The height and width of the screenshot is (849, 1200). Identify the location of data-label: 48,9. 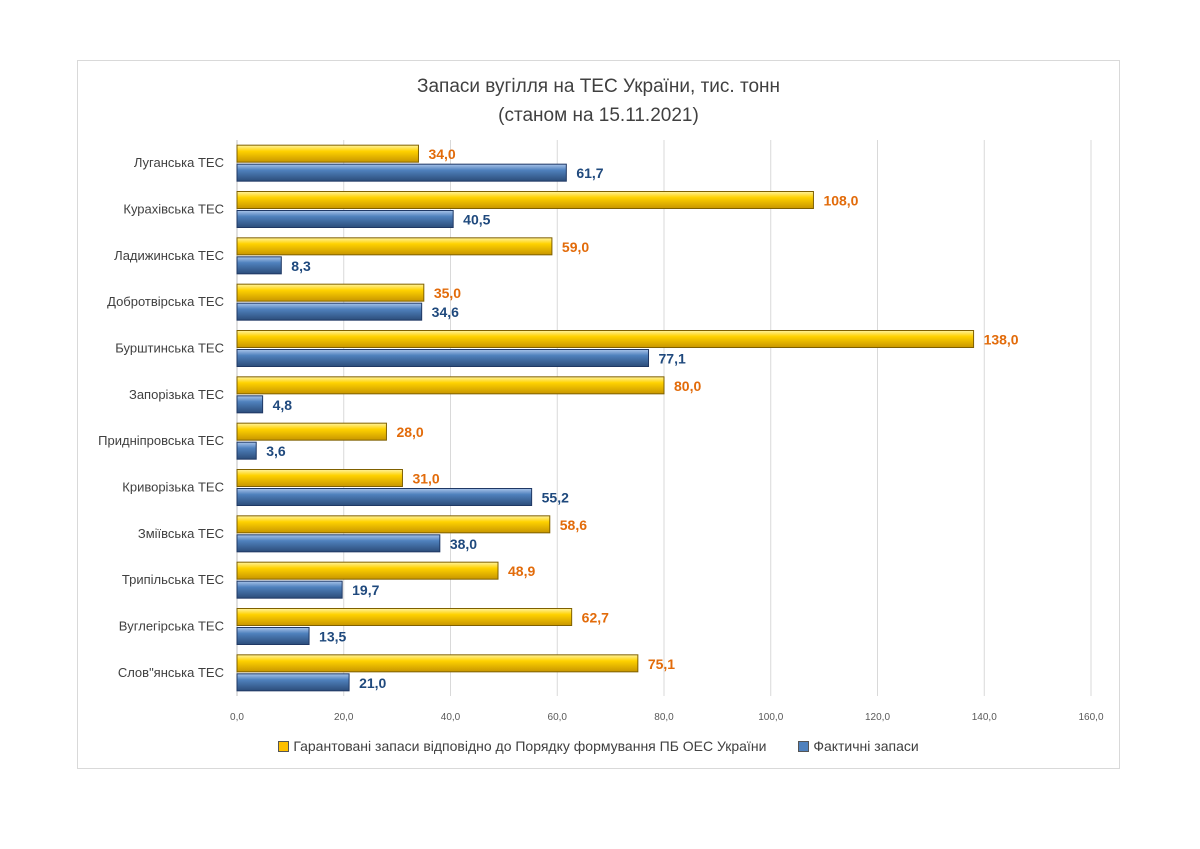
(521, 571).